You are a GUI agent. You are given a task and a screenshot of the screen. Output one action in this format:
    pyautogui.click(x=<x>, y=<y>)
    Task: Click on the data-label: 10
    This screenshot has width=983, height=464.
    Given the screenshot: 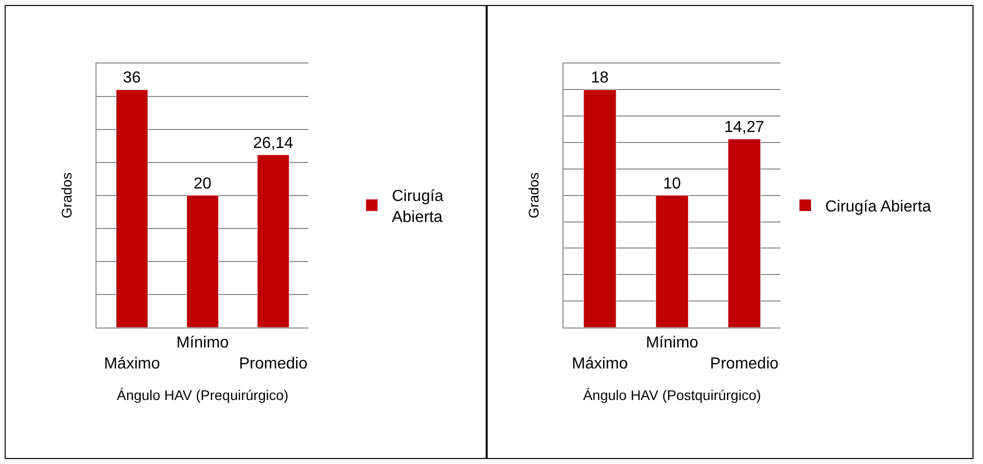 What is the action you would take?
    pyautogui.click(x=672, y=183)
    